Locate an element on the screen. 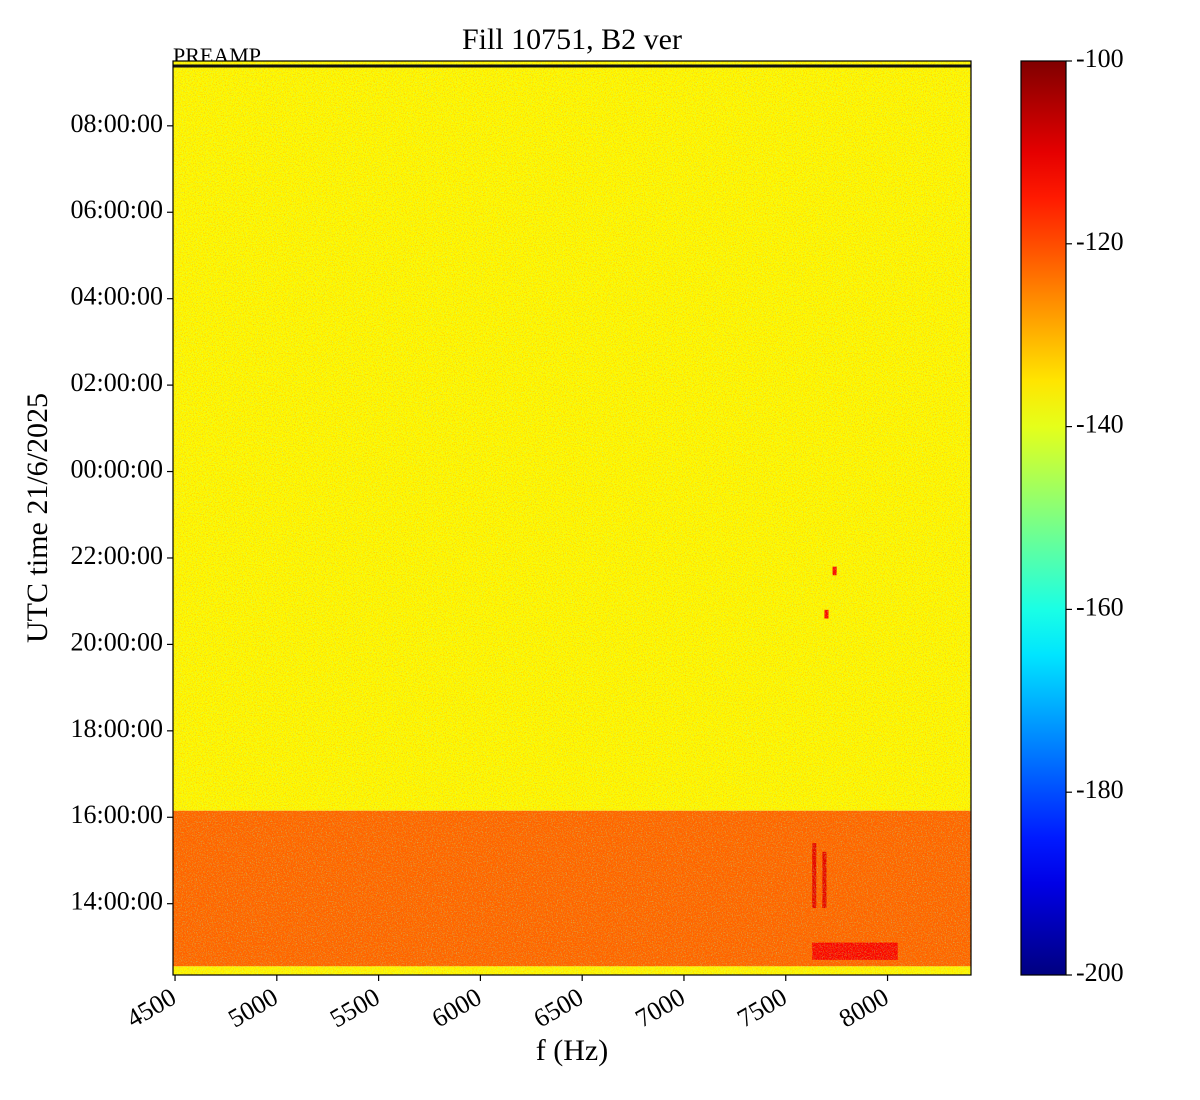  chart-title: Fill 10751, B2 ver is located at coordinates (572, 39).